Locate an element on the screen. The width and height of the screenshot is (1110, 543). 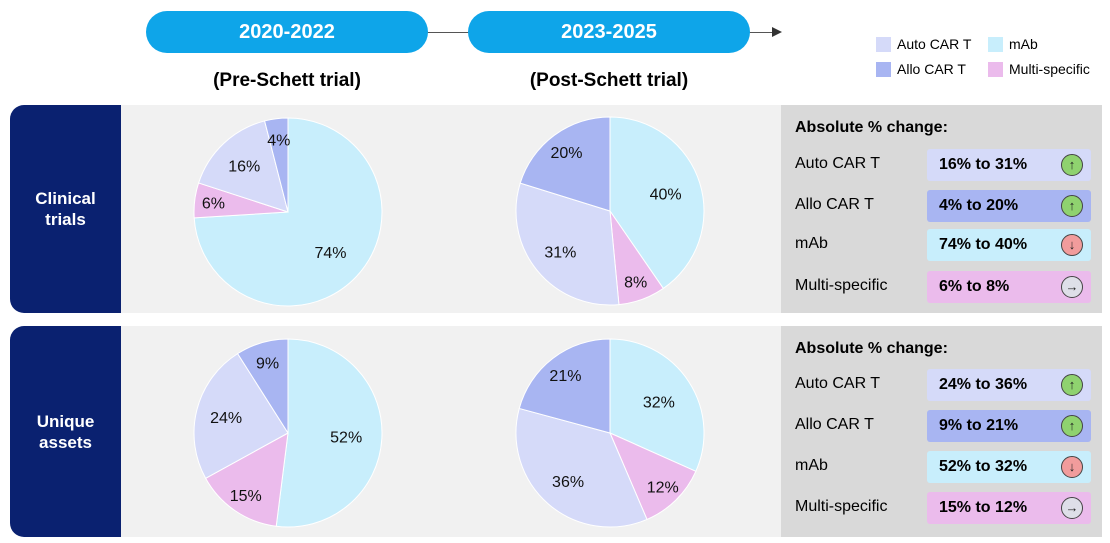
change-row: Allo CAR T 4% to 20% ↑ is located at coordinates (945, 206).